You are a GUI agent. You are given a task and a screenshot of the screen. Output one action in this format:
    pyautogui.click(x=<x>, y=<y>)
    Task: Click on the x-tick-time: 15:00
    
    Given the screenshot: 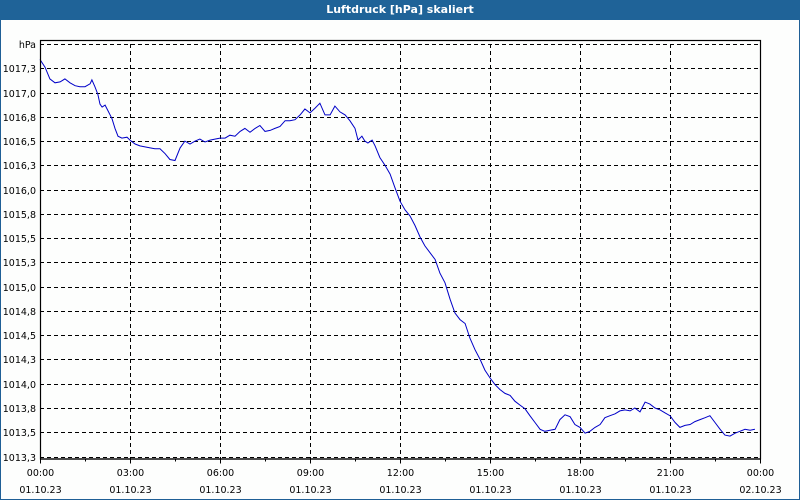 What is the action you would take?
    pyautogui.click(x=490, y=473)
    